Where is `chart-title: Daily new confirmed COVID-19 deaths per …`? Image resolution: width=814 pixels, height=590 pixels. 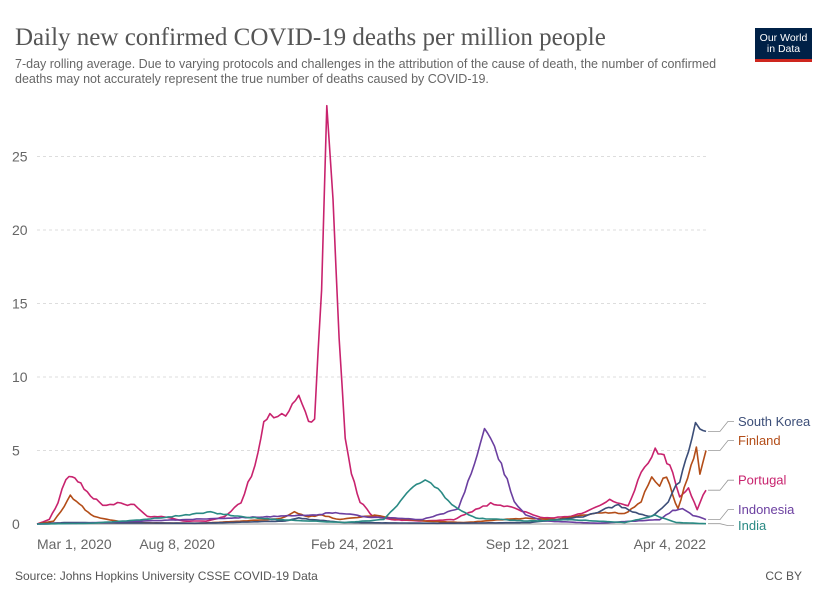
chart-title: Daily new confirmed COVID-19 deaths per … is located at coordinates (310, 37).